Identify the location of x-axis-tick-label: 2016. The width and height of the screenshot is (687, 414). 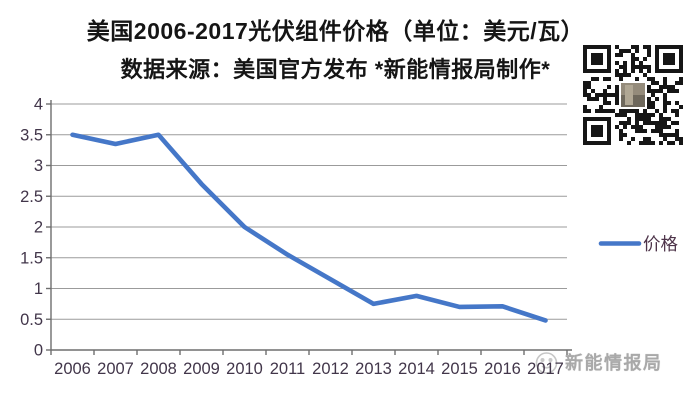
(502, 369).